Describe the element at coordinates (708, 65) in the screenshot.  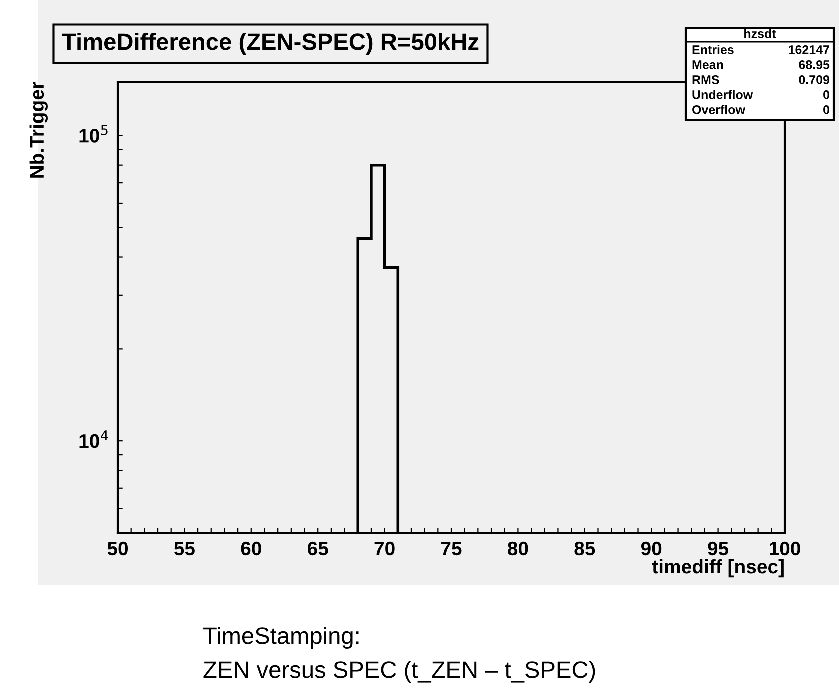
I see `text: Mean` at that location.